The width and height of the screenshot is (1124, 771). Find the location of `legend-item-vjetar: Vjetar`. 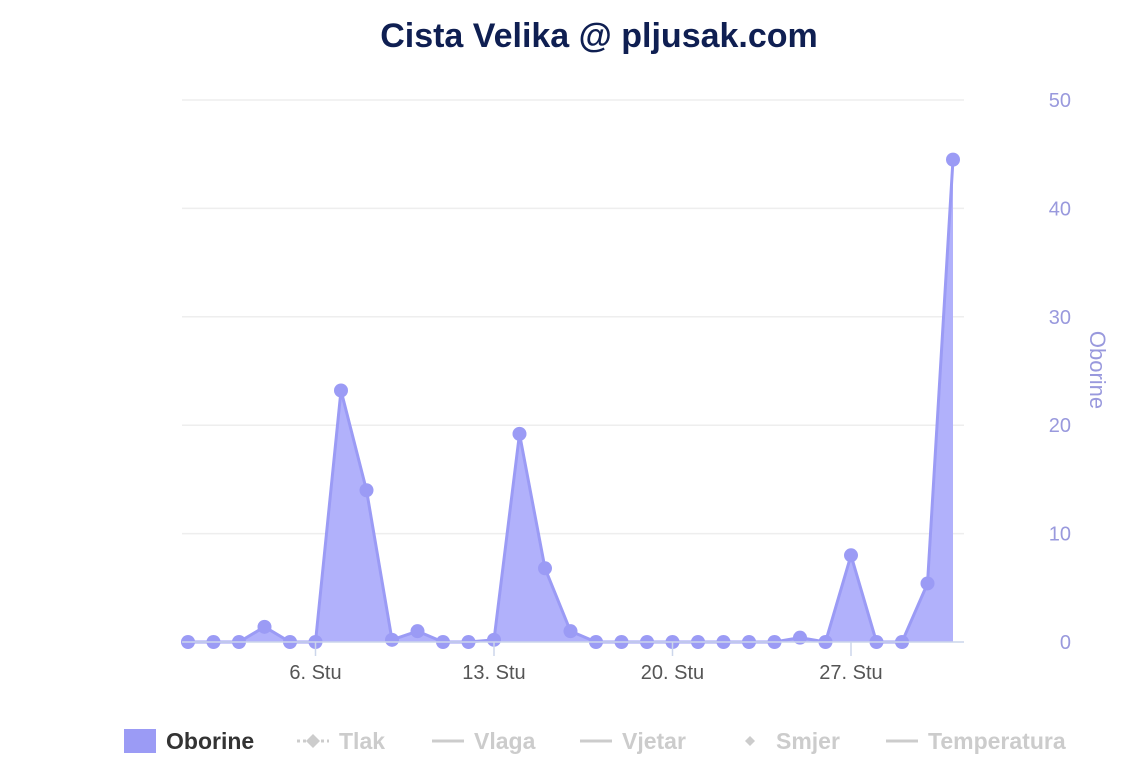

legend-item-vjetar: Vjetar is located at coordinates (633, 741).